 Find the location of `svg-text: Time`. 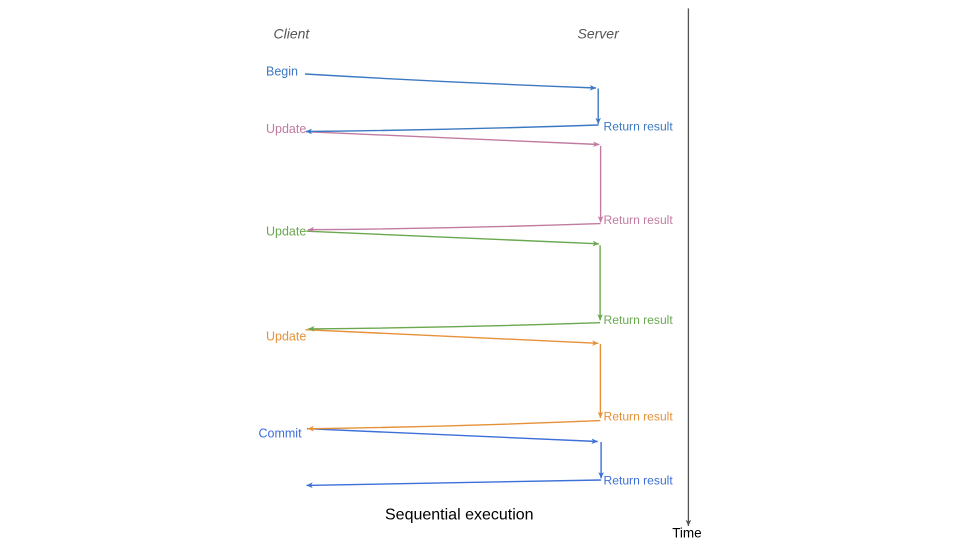

svg-text: Time is located at coordinates (687, 533).